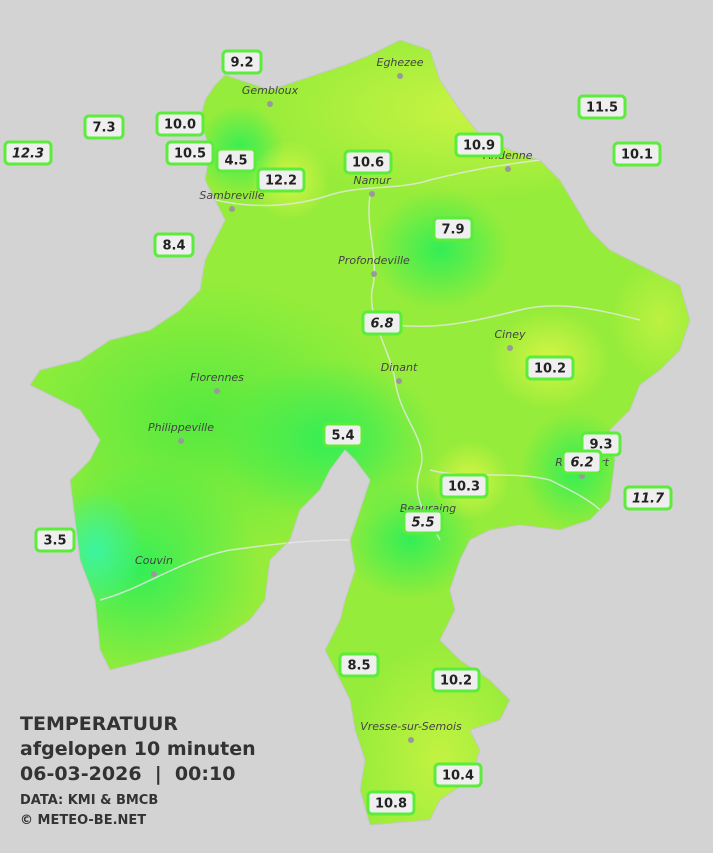 This screenshot has height=853, width=713. I want to click on city-label: Gembloux, so click(270, 90).